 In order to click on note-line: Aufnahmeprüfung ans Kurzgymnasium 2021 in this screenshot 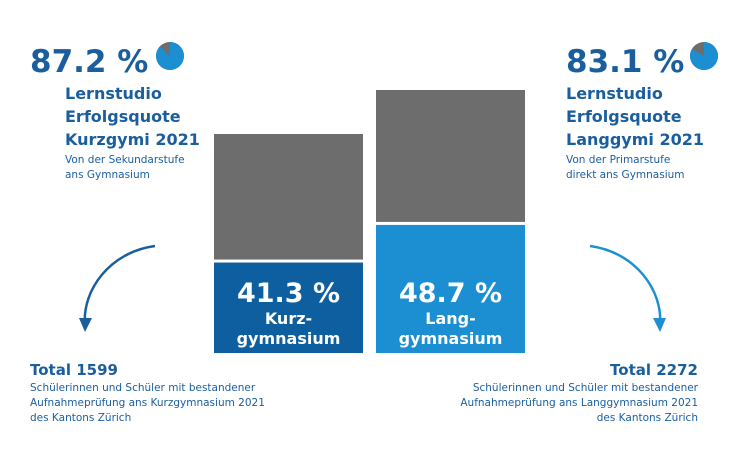, I will do `click(147, 403)`.